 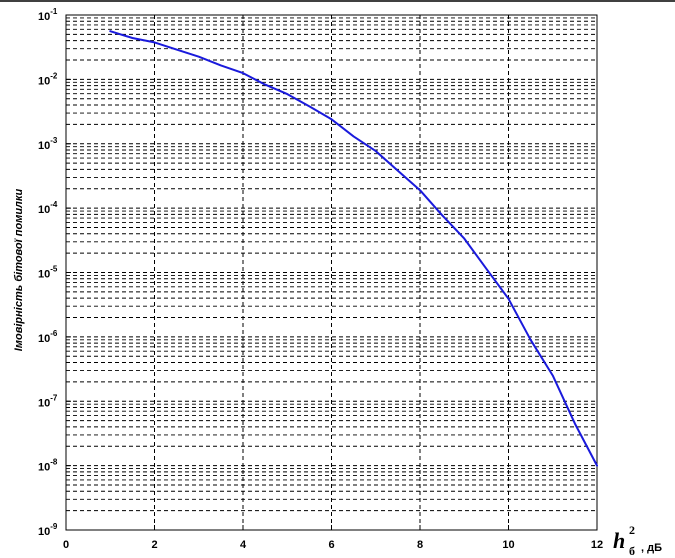 I want to click on x-tick-label: 12, so click(x=597, y=545).